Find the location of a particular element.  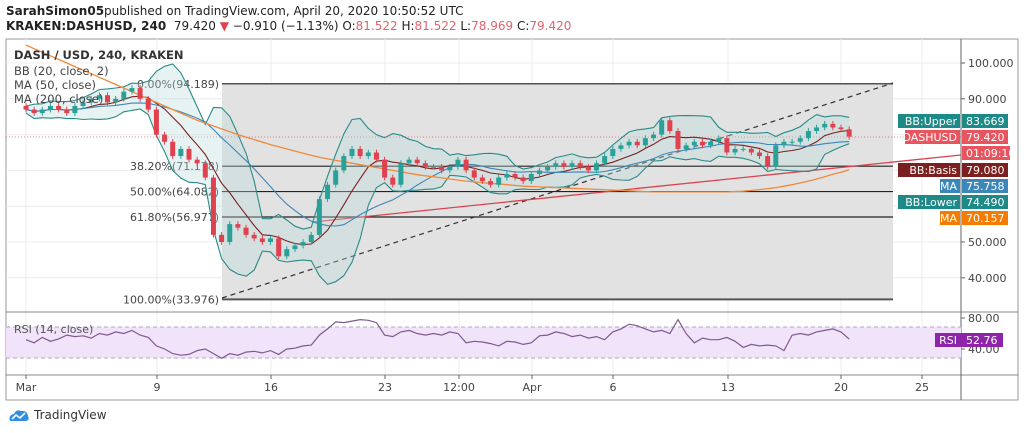

time-tick-label: 16 is located at coordinates (271, 387).